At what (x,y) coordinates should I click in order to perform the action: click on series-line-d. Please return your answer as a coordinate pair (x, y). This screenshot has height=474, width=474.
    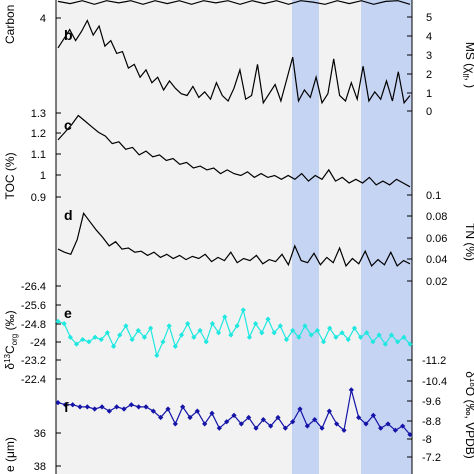
    Looking at the image, I should click on (234, 239).